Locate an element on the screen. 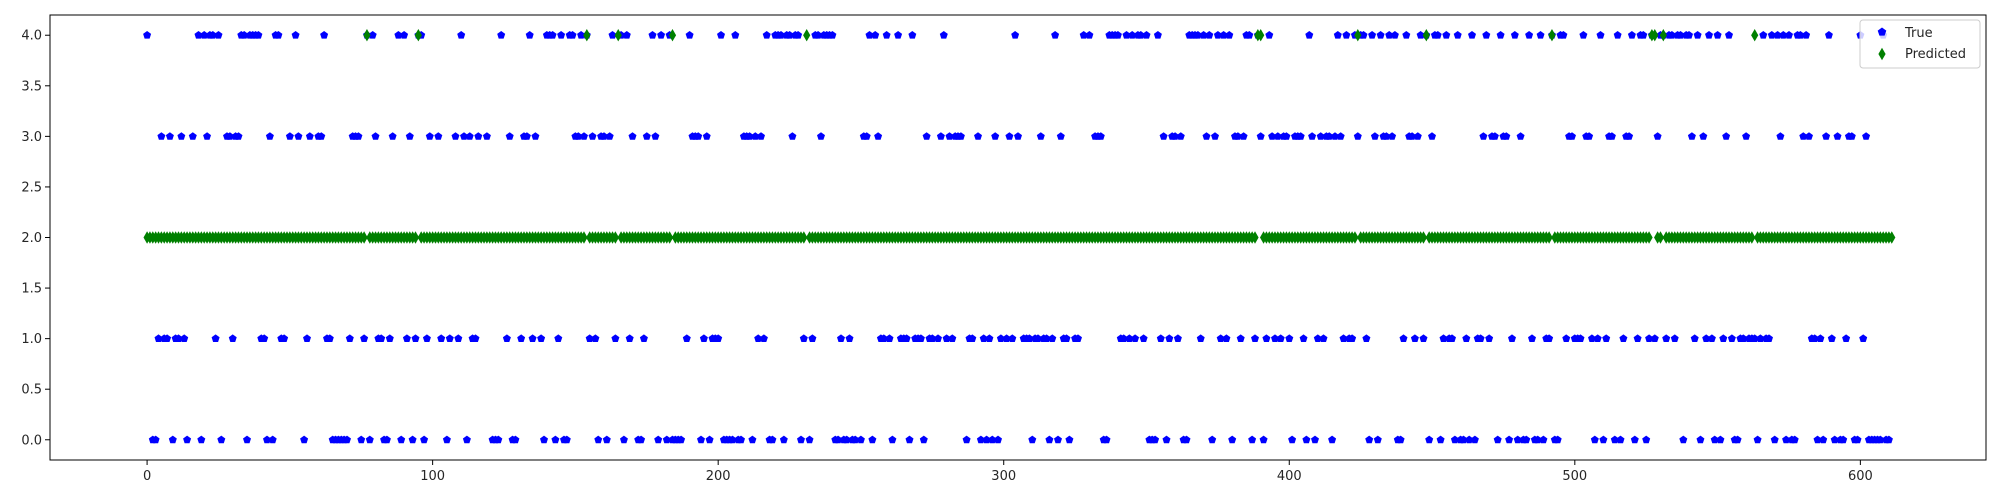 The image size is (2000, 500). x-axis: 0 100 200 300 400 500 600 is located at coordinates (1008, 472).